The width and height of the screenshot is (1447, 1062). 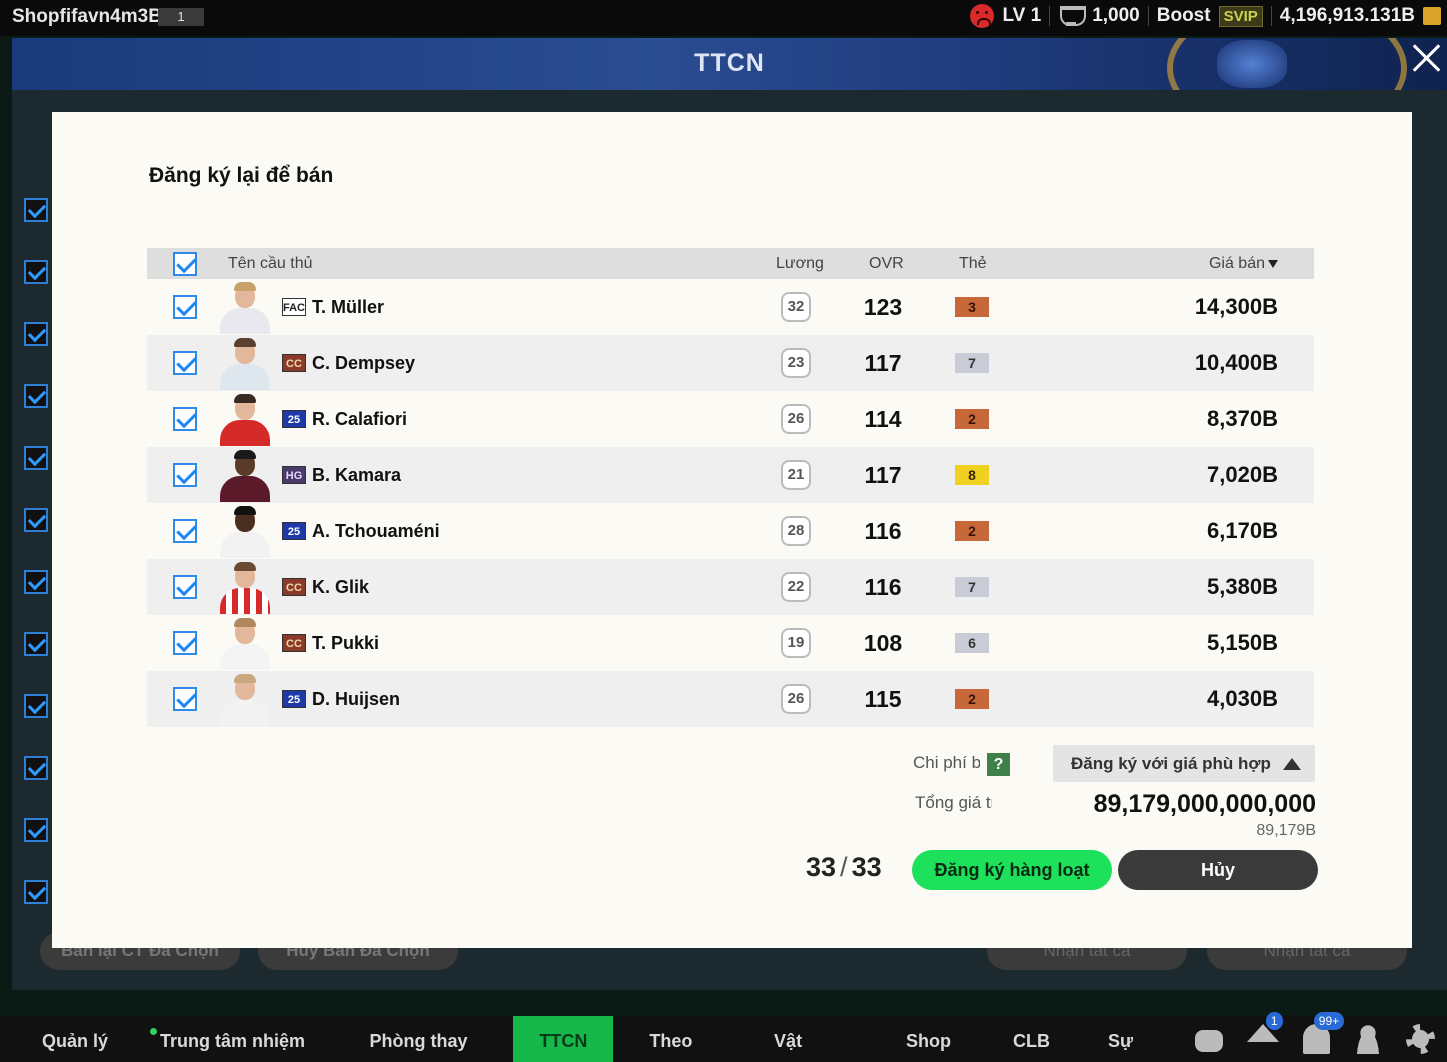 I want to click on player-ovr: 123, so click(x=883, y=306).